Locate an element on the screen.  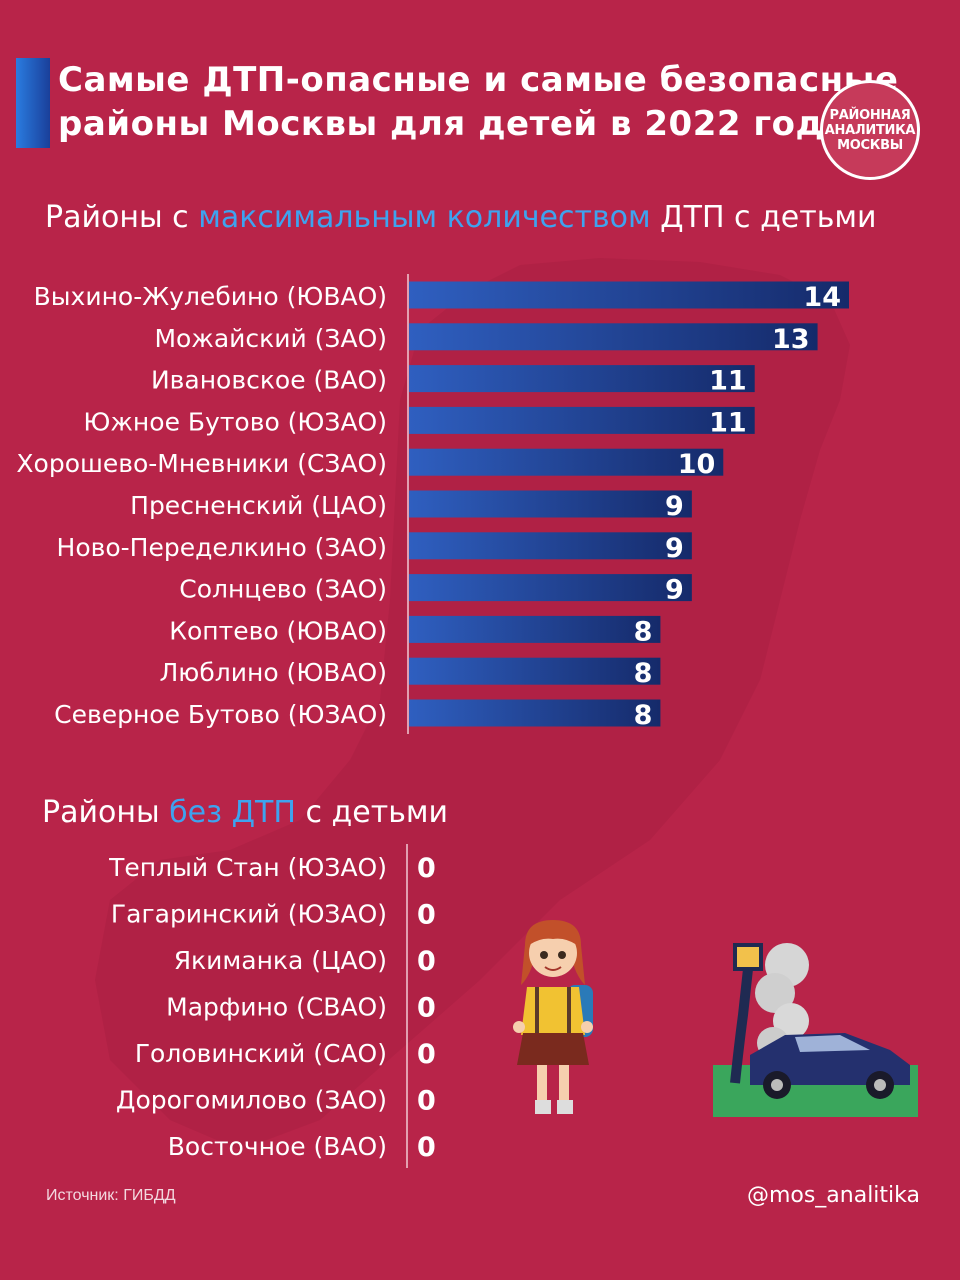
top-category-label: Хорошево-Мневники (СЗАО) is located at coordinates (201, 463).